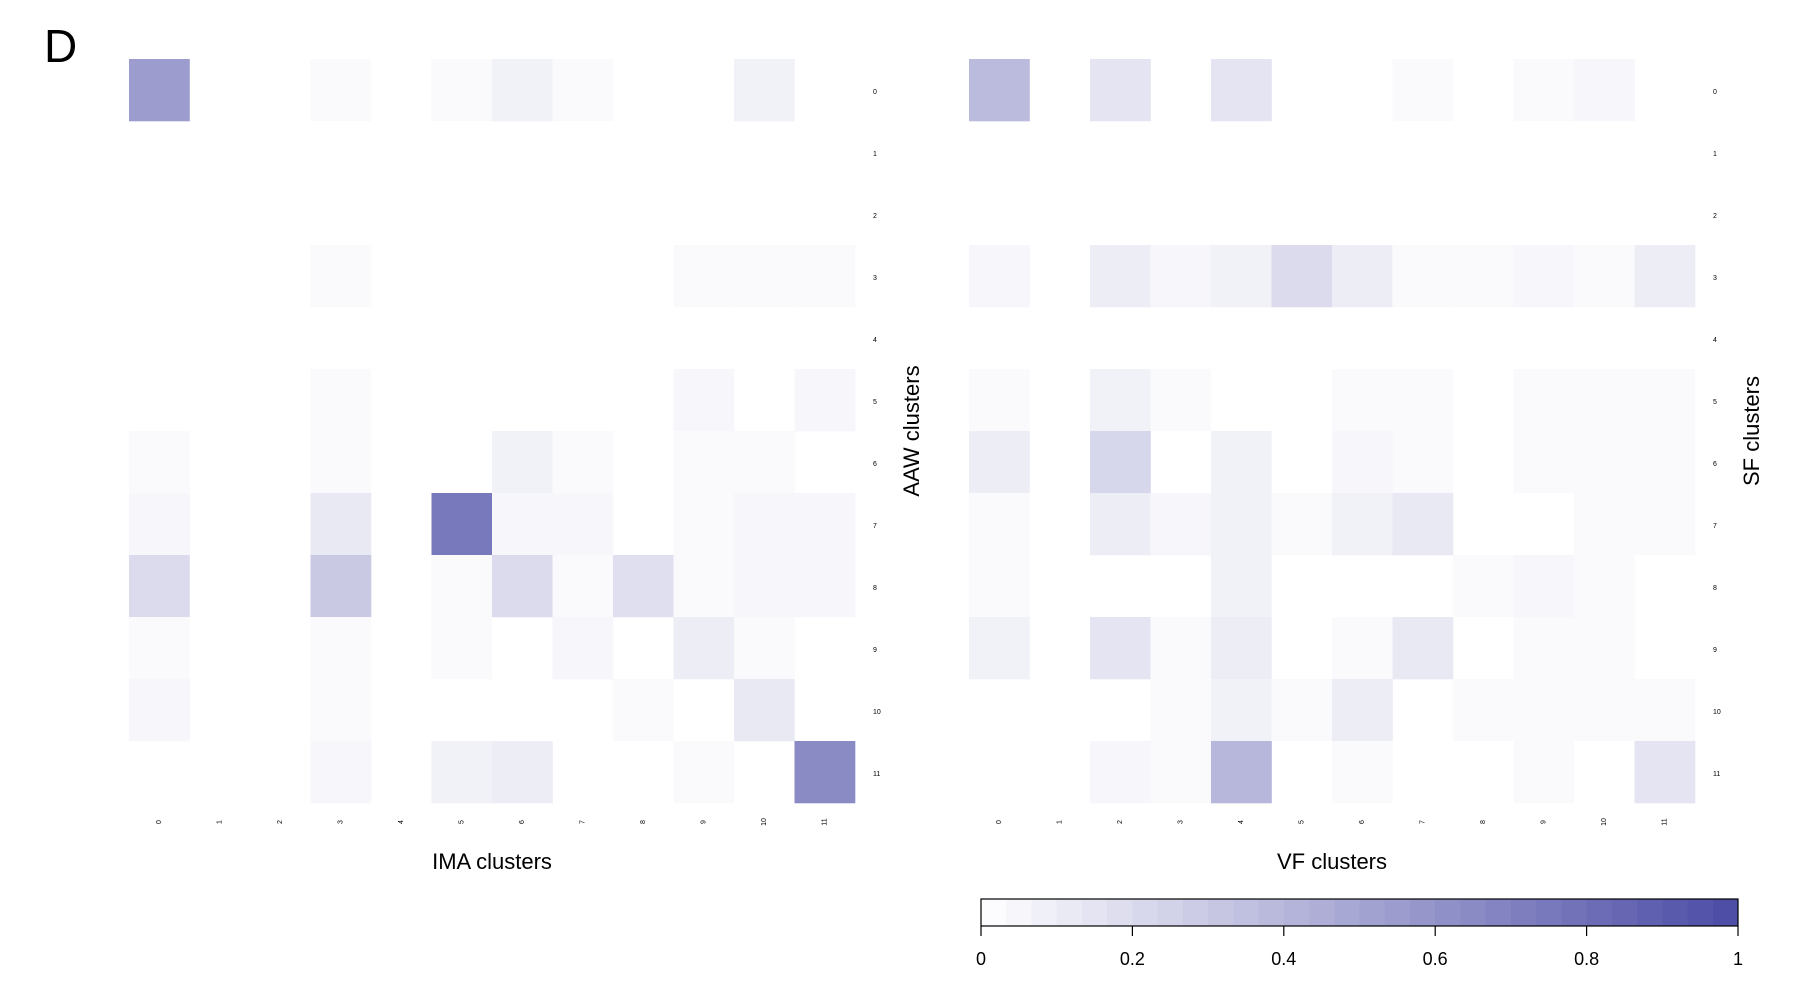 The height and width of the screenshot is (1005, 1818). Describe the element at coordinates (875, 588) in the screenshot. I see `y-tick-label: 8` at that location.